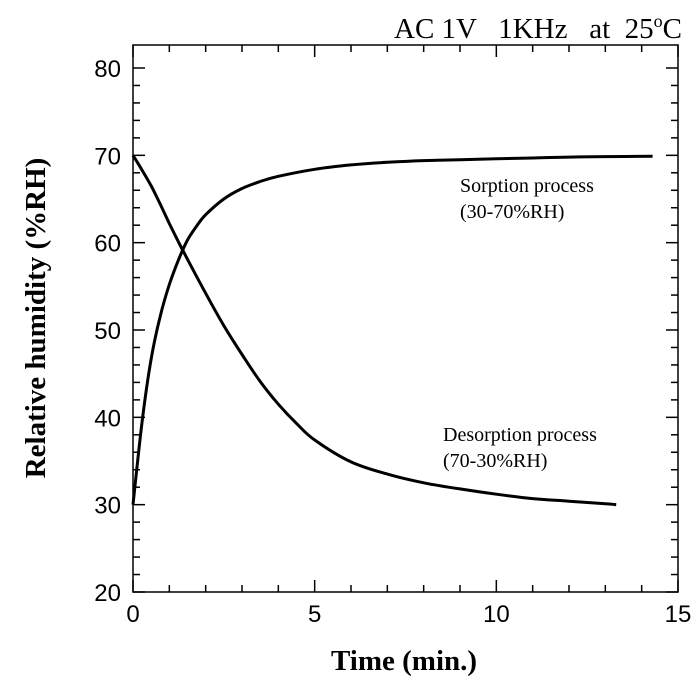  I want to click on y-tick-label: 80, so click(107, 69).